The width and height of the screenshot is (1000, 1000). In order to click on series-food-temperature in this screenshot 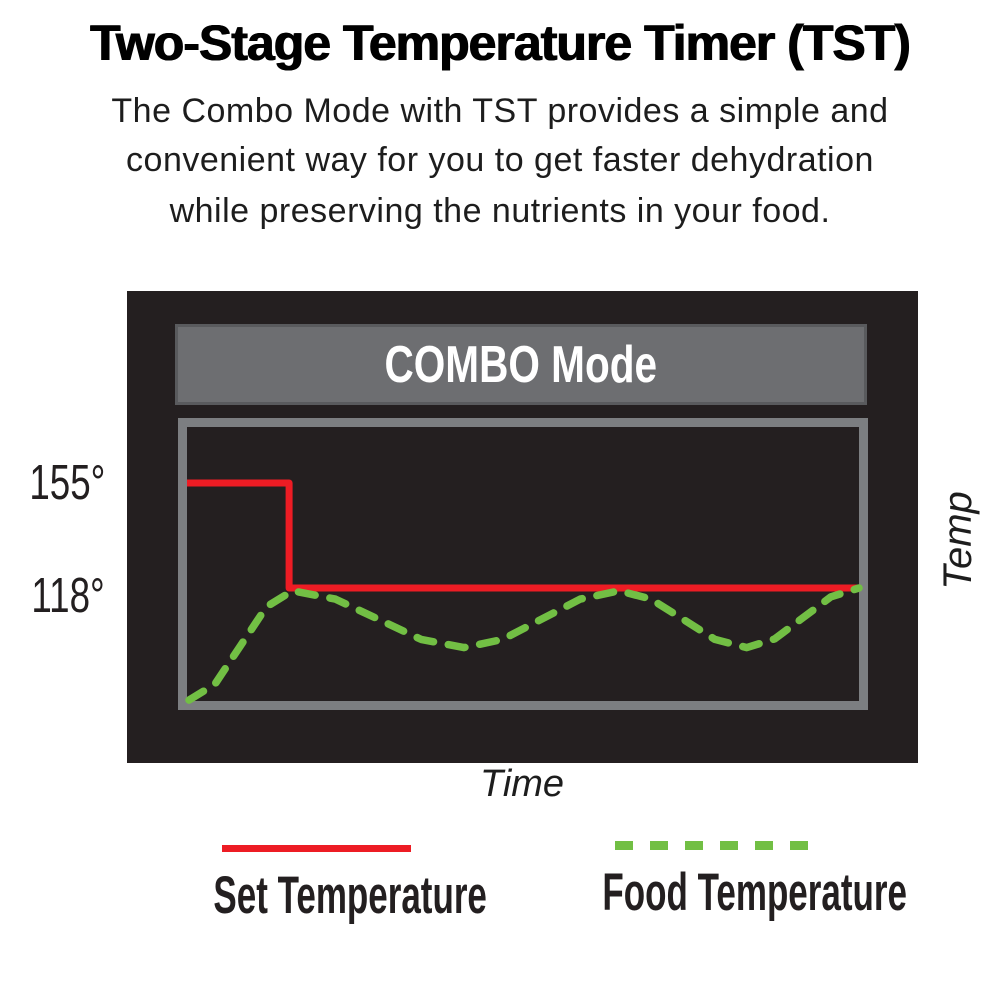, I will do `click(524, 644)`.